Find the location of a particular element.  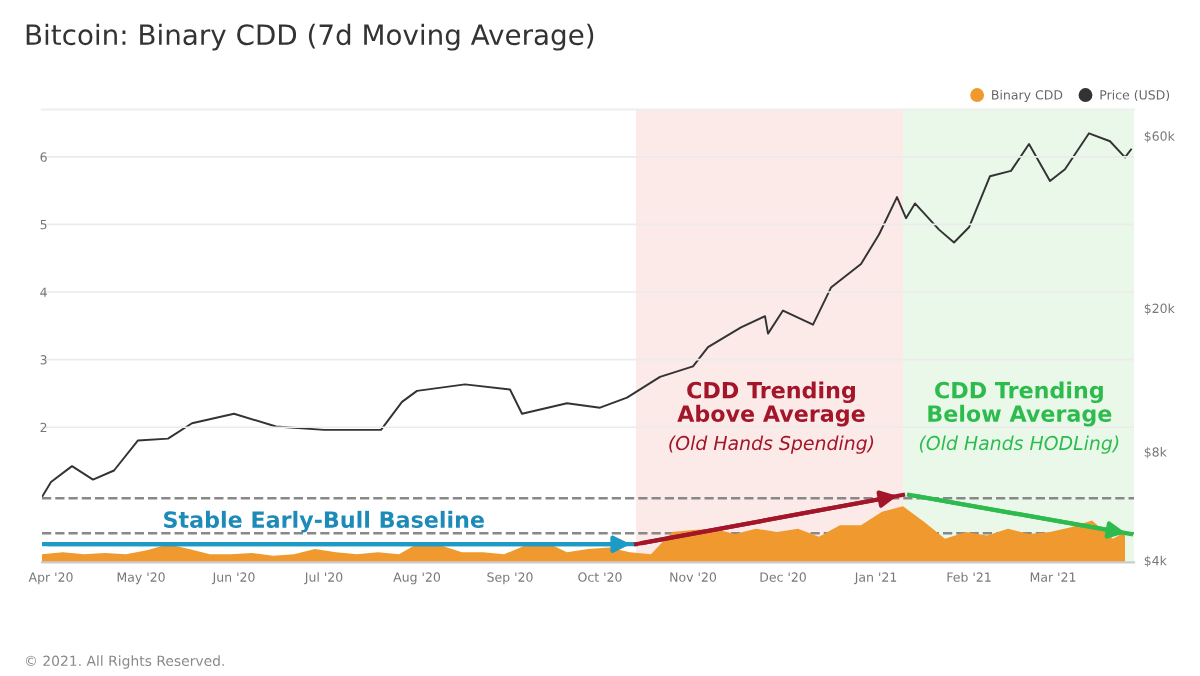

annotation: (Old Hands Spending) is located at coordinates (771, 444).